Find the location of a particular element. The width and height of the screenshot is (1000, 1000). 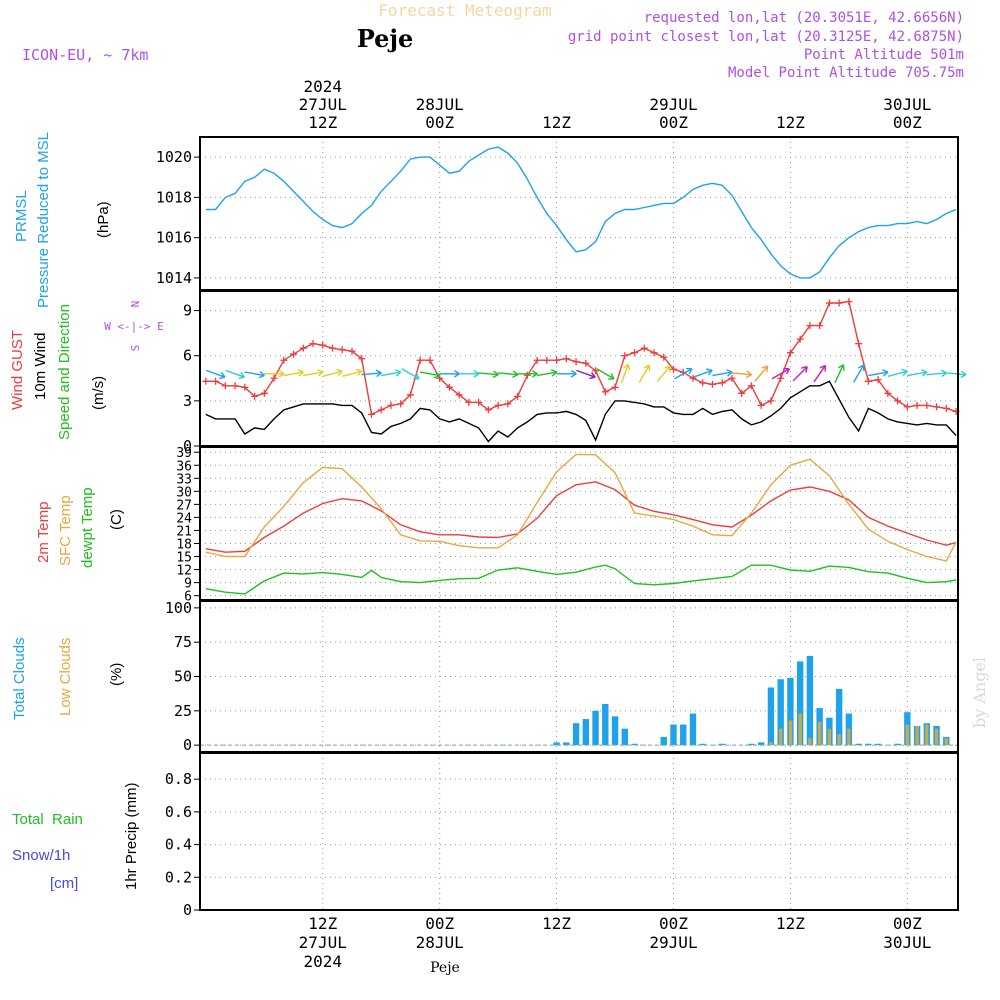

y-tick-label: 1016 is located at coordinates (174, 238).